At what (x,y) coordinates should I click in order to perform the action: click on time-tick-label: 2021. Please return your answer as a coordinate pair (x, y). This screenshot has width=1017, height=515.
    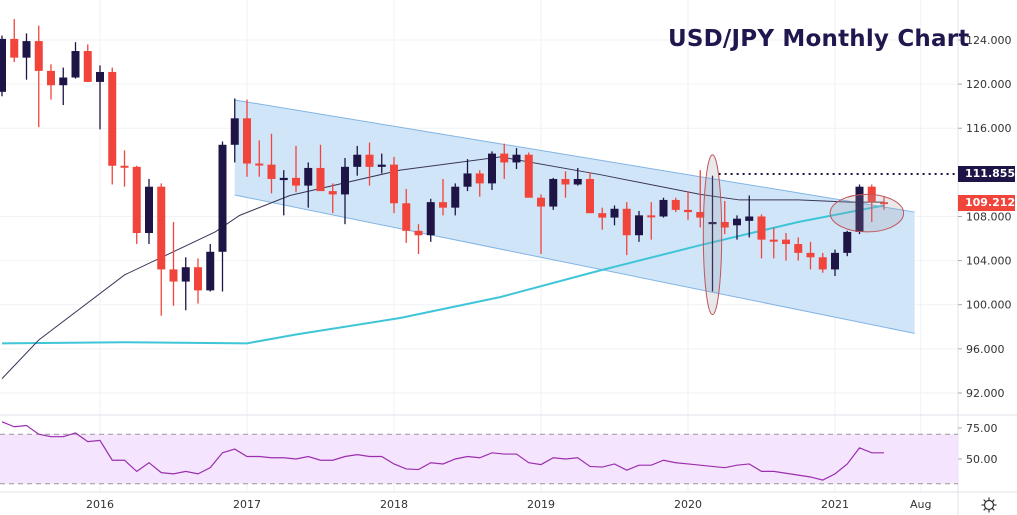
    Looking at the image, I should click on (835, 504).